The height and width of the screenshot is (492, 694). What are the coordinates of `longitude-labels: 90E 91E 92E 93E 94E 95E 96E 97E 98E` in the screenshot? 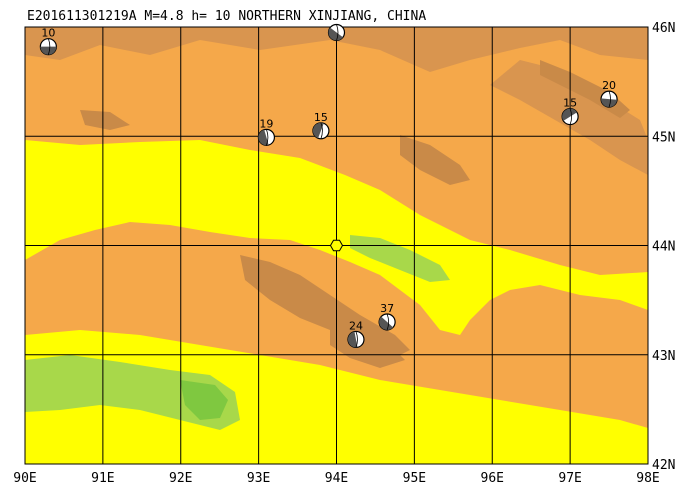 It's located at (336, 478).